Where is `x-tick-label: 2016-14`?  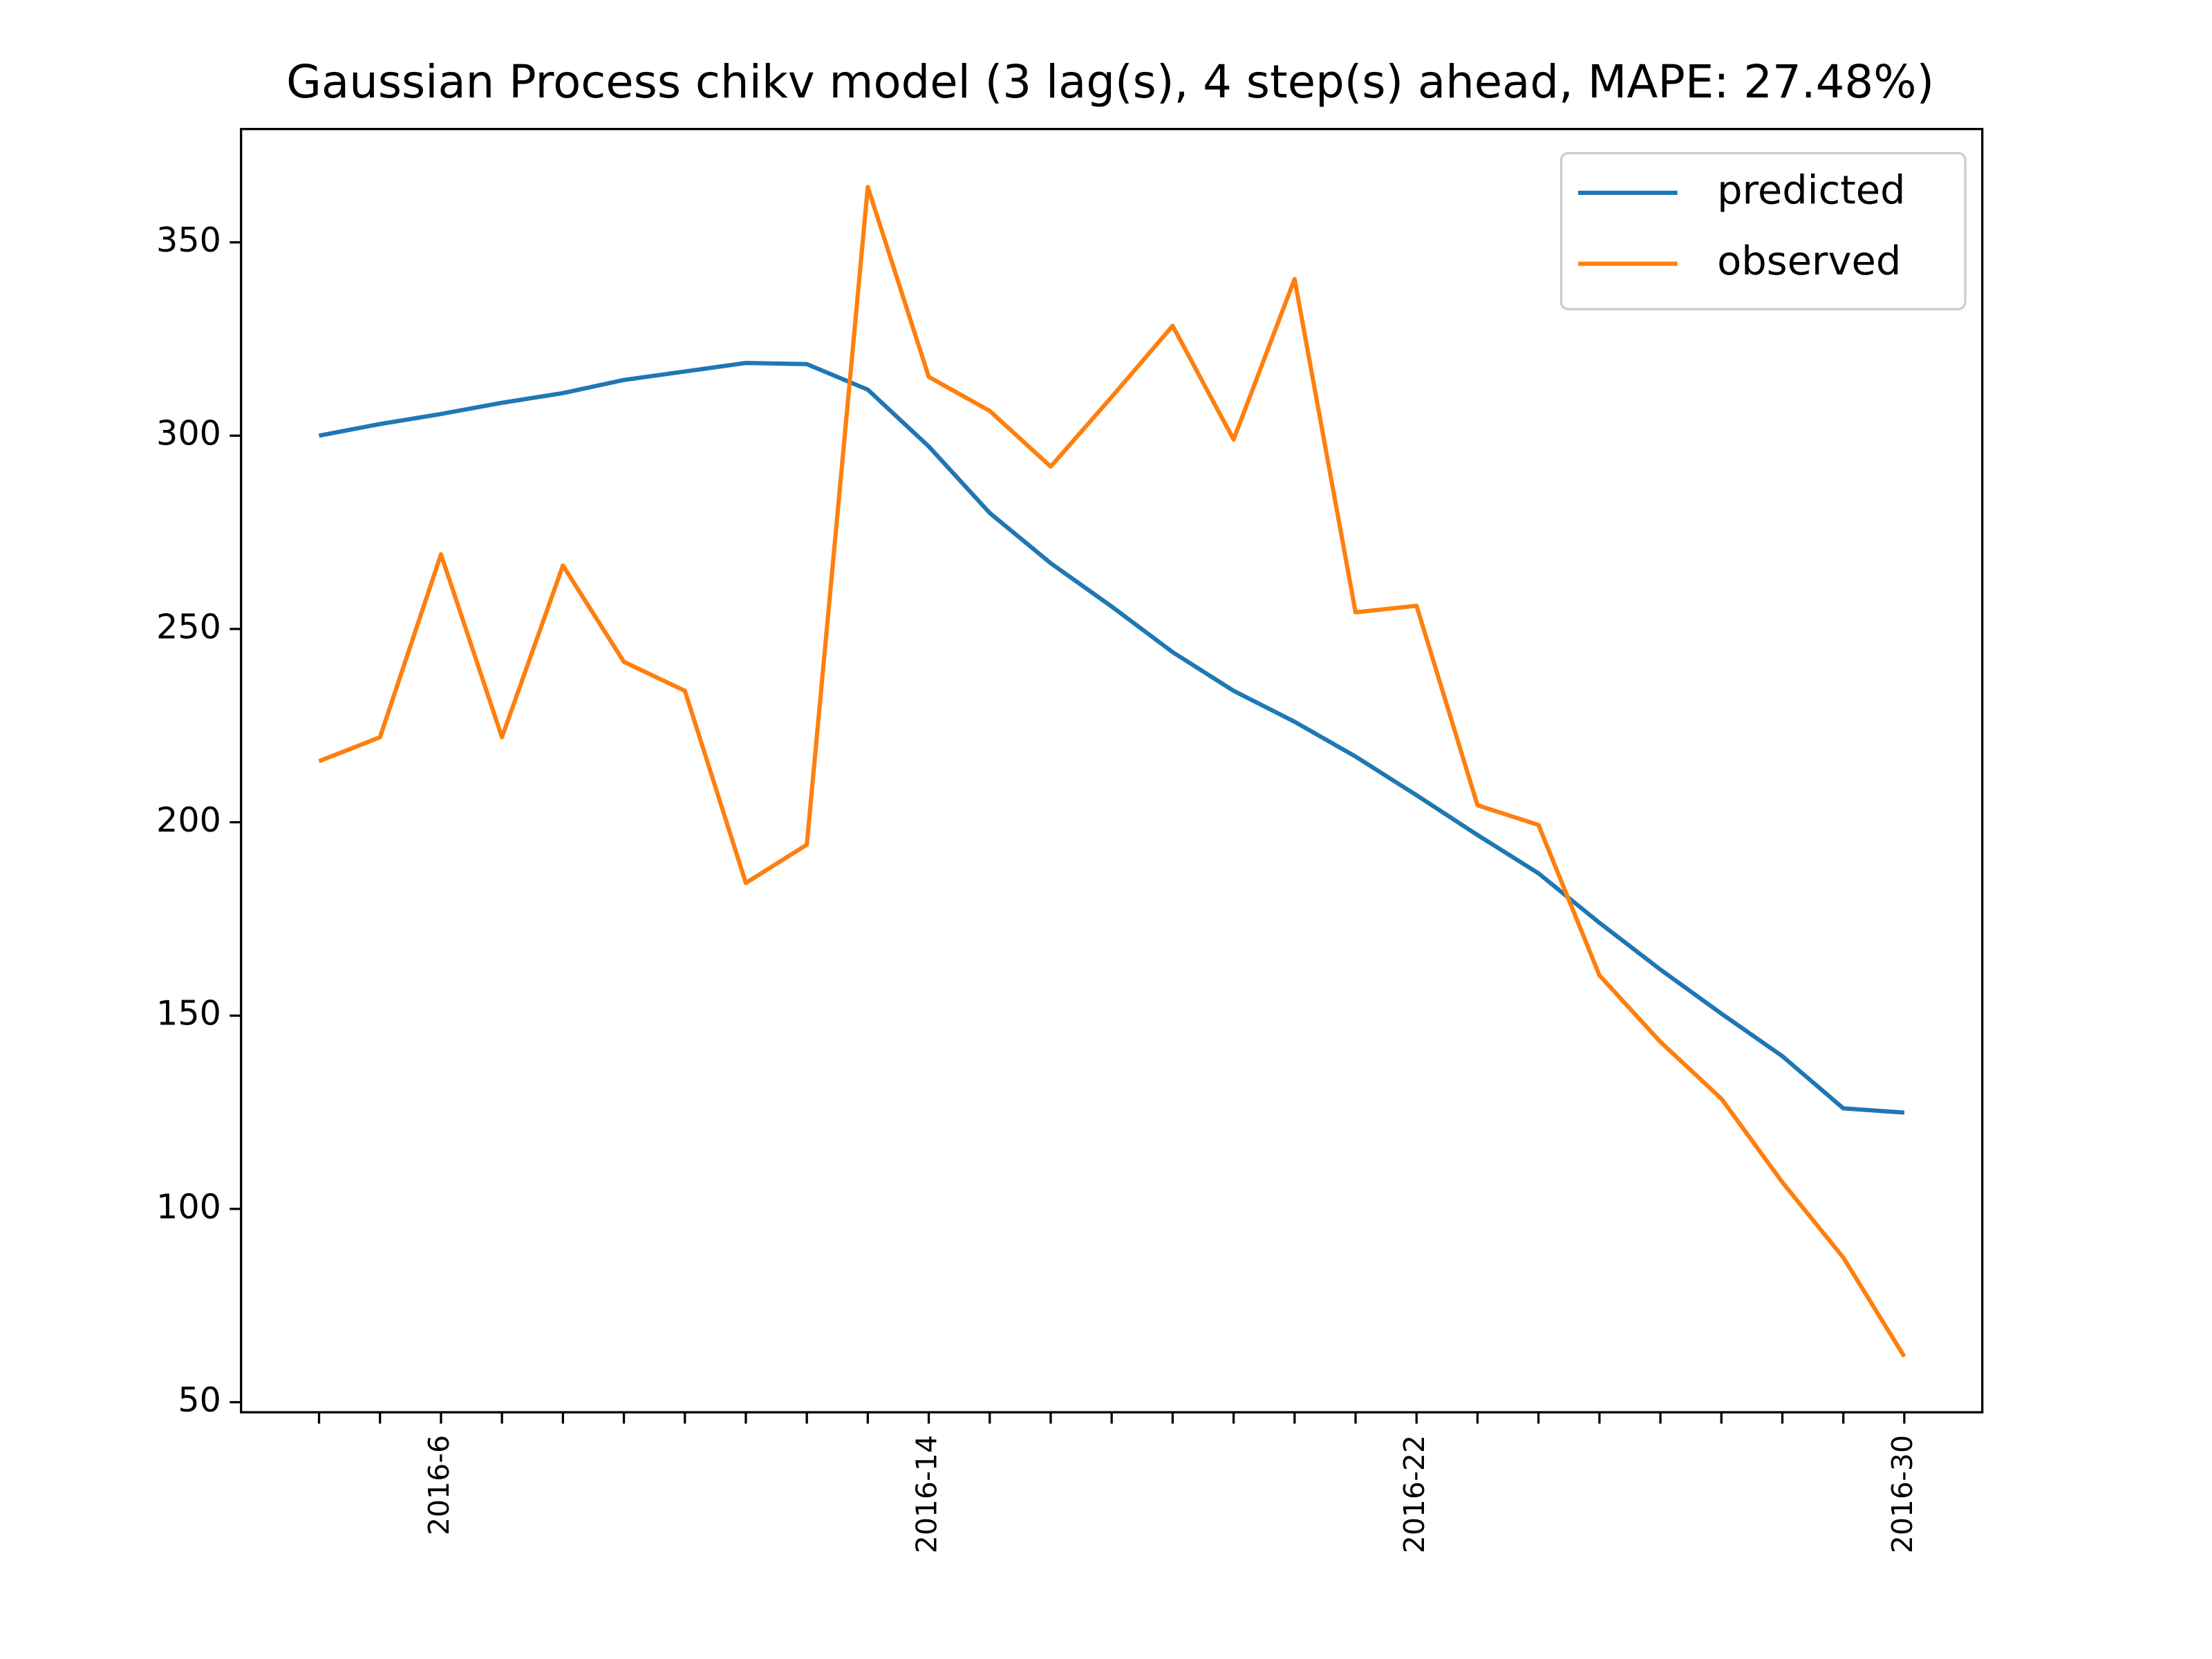
x-tick-label: 2016-14 is located at coordinates (927, 1494).